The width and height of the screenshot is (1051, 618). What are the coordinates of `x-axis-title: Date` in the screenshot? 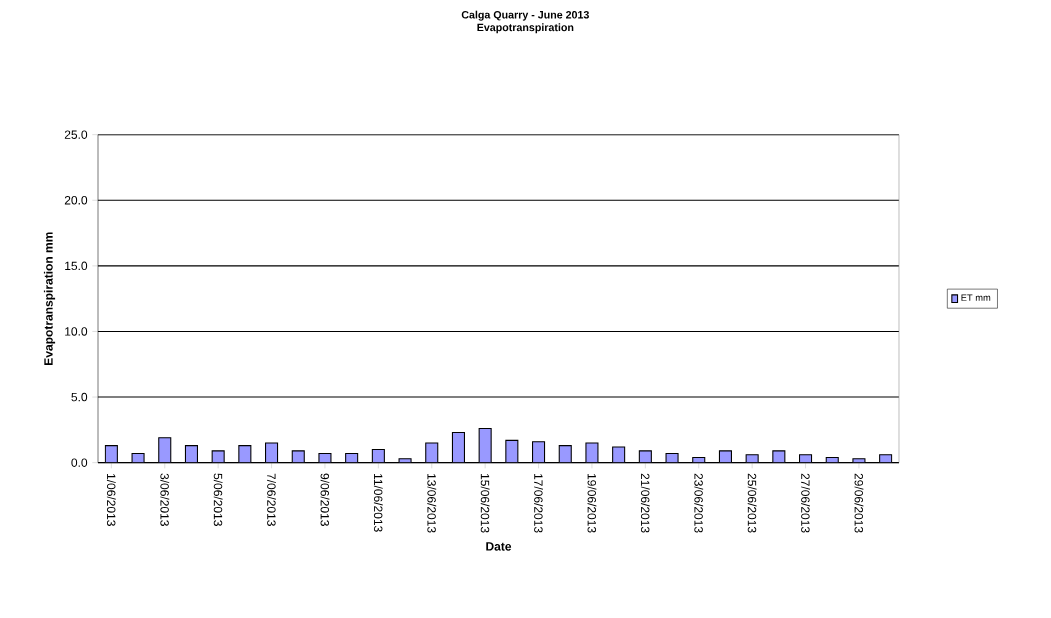 It's located at (499, 546).